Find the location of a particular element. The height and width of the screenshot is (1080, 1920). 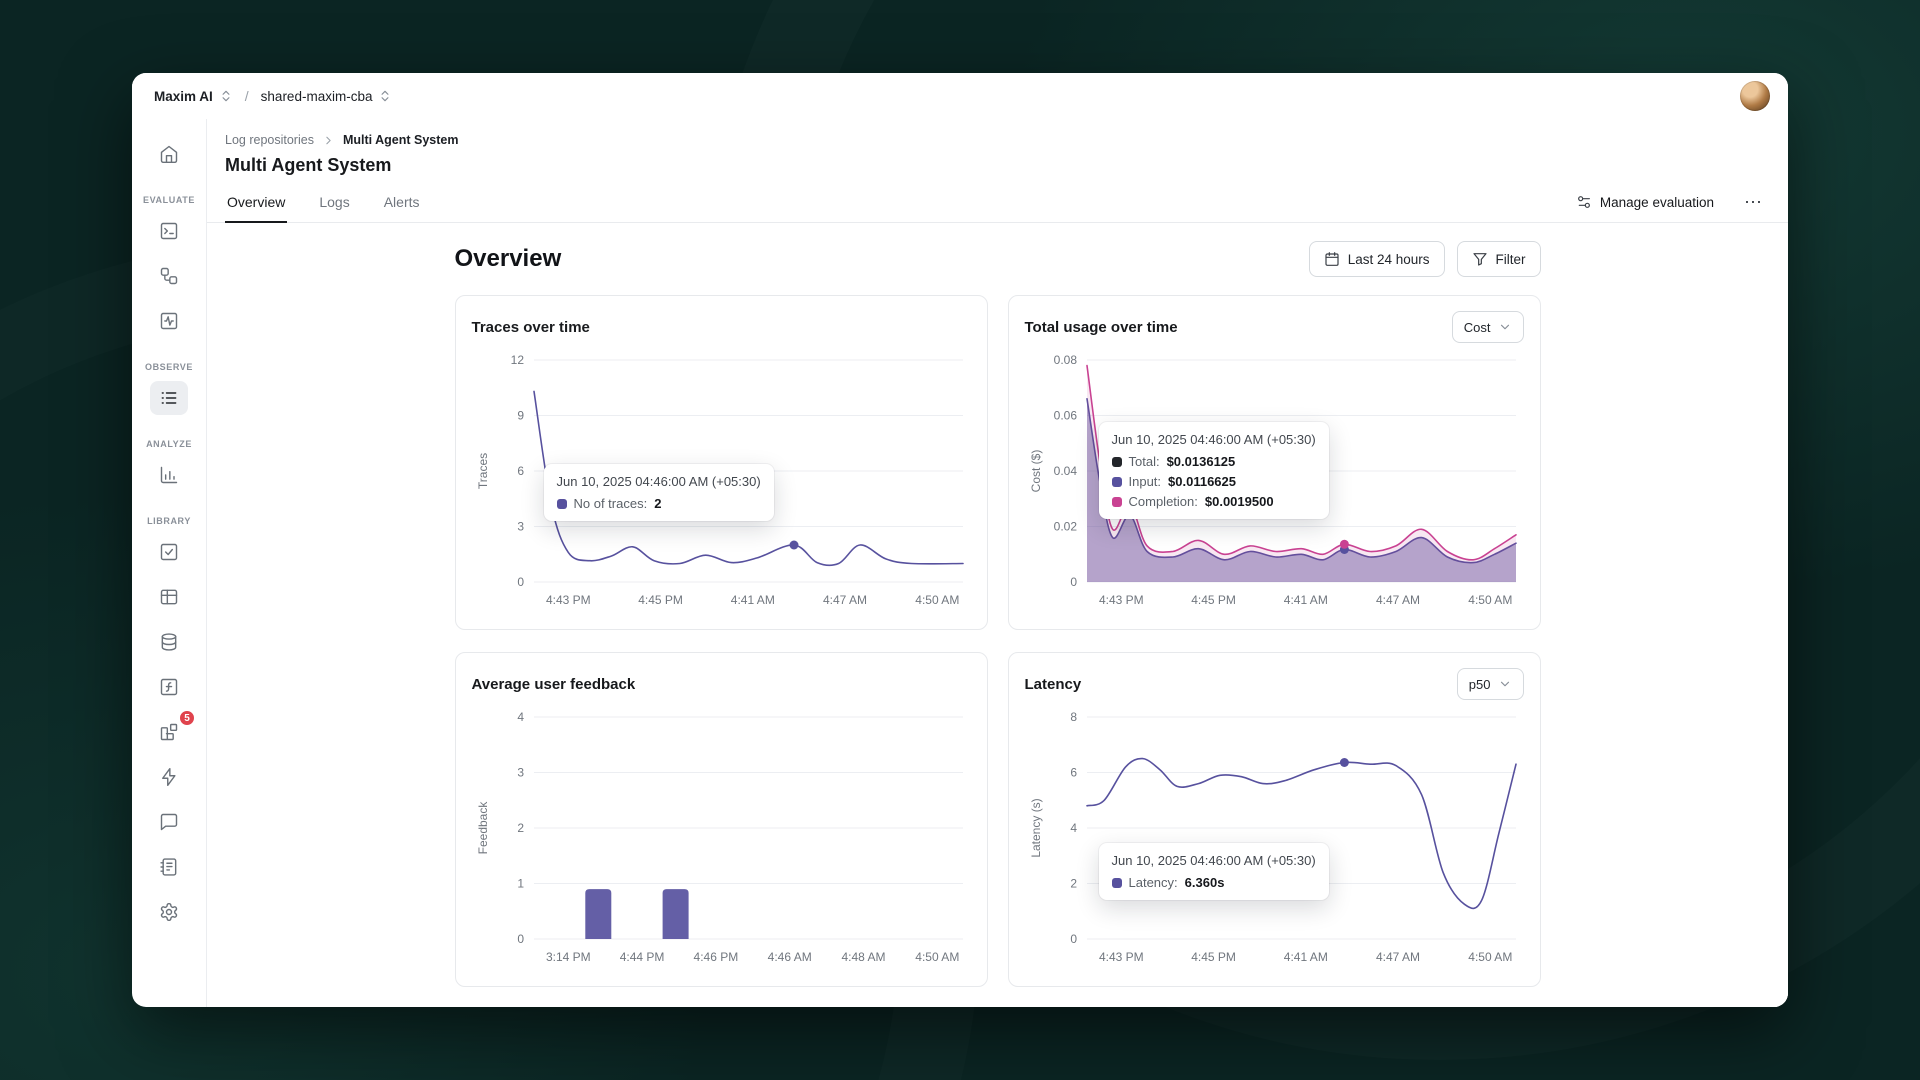

sidebar-item-home is located at coordinates (169, 154).